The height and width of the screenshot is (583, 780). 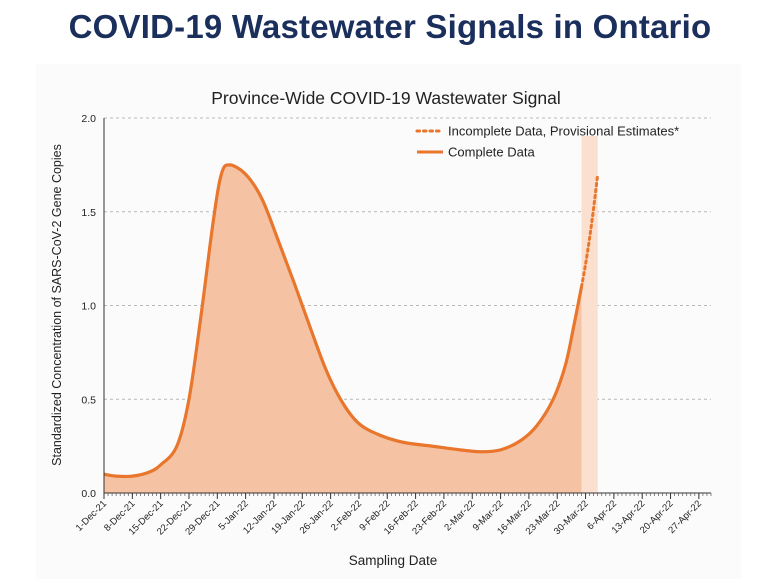 What do you see at coordinates (88, 307) in the screenshot?
I see `y-tick-label: 1.0` at bounding box center [88, 307].